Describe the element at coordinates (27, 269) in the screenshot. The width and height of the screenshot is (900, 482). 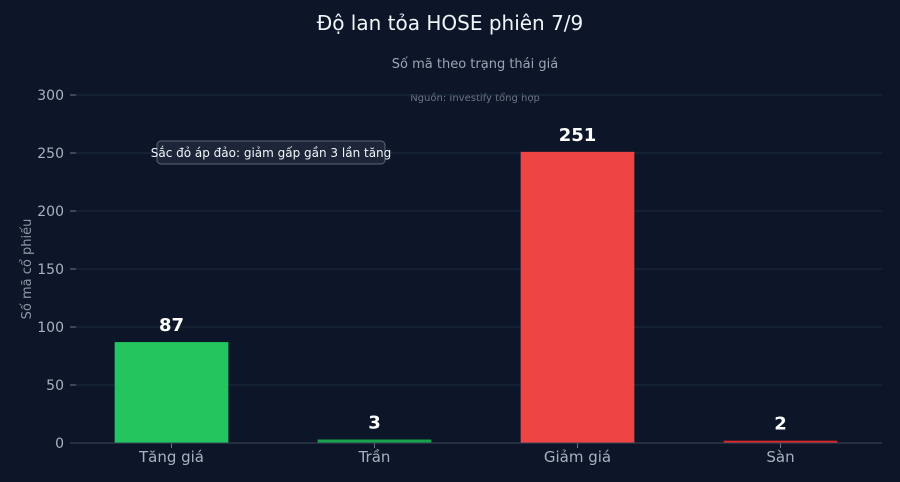
I see `y-axis-label: Số mã cổ phiếu` at that location.